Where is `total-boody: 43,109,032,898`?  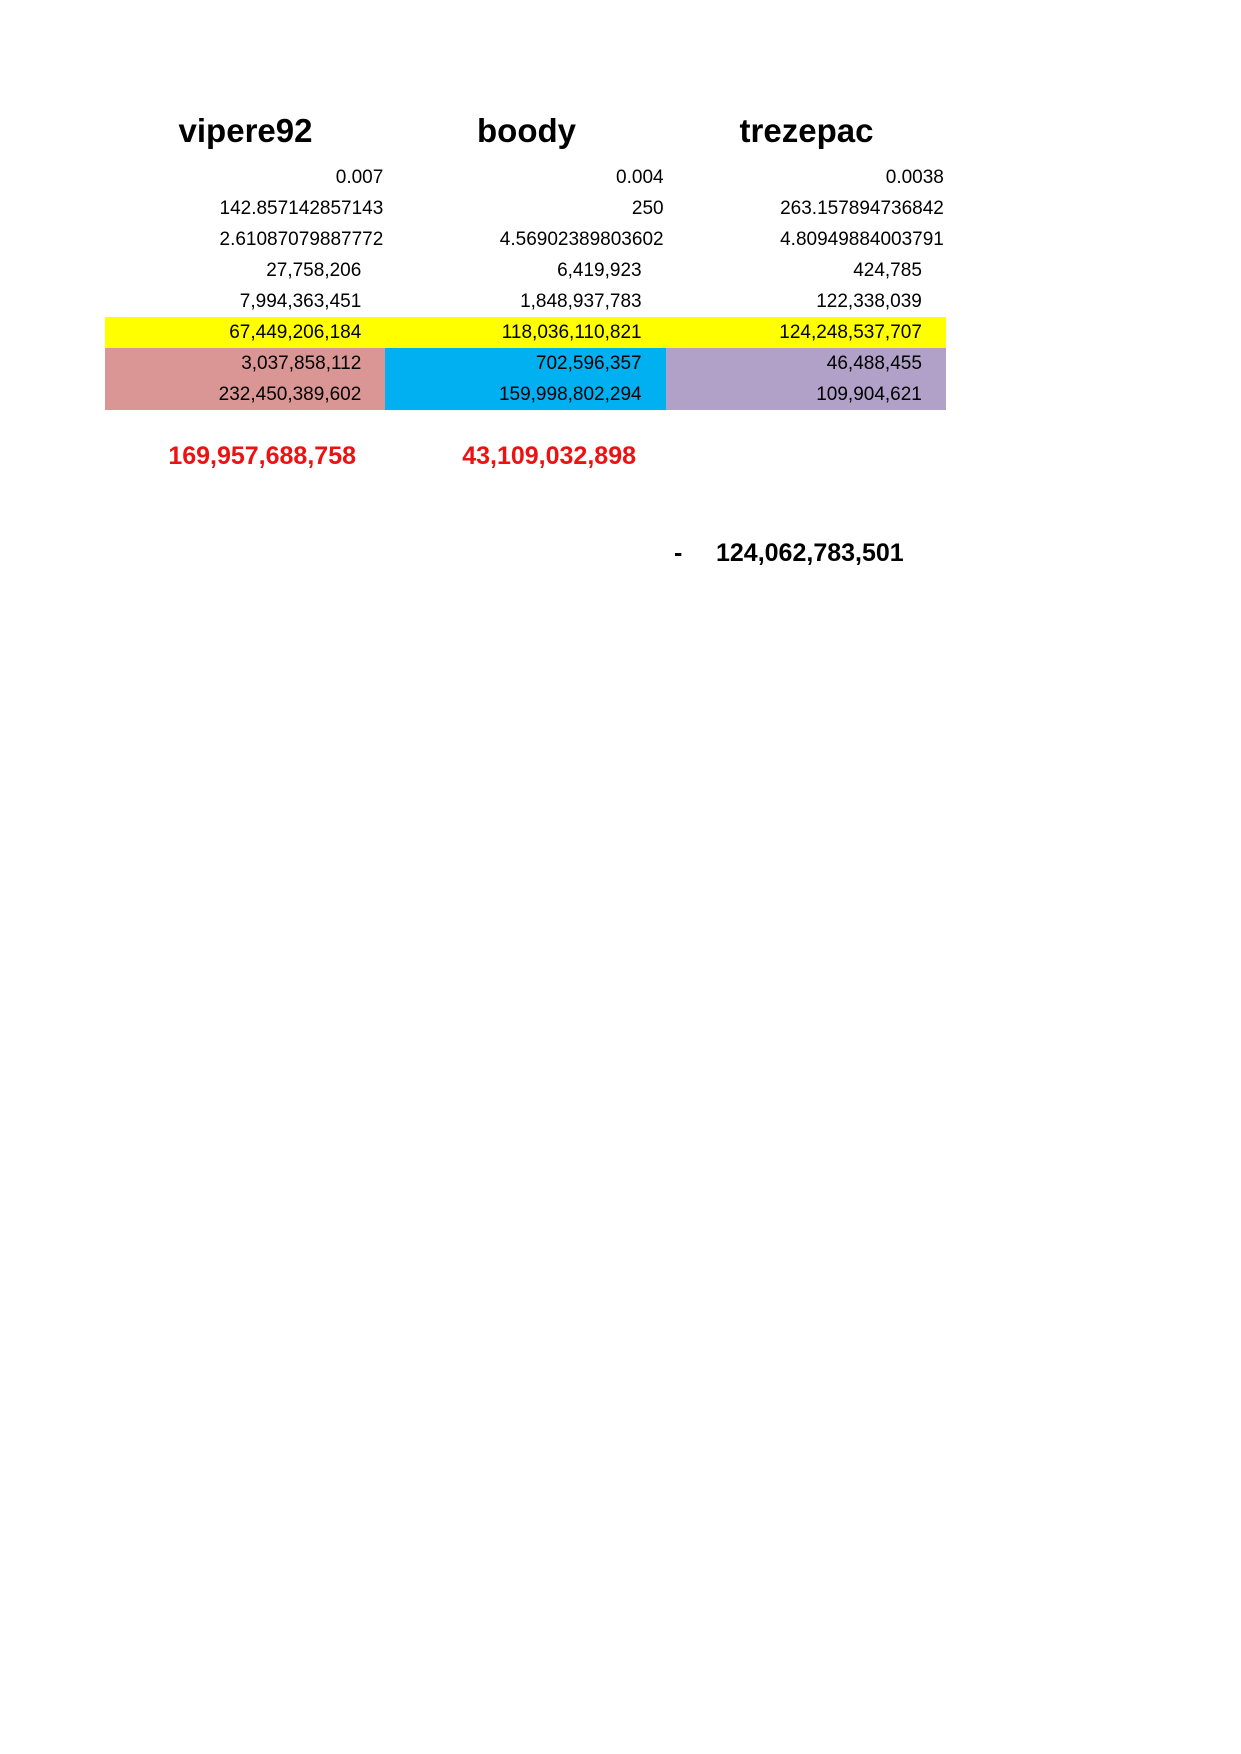 total-boody: 43,109,032,898 is located at coordinates (549, 456).